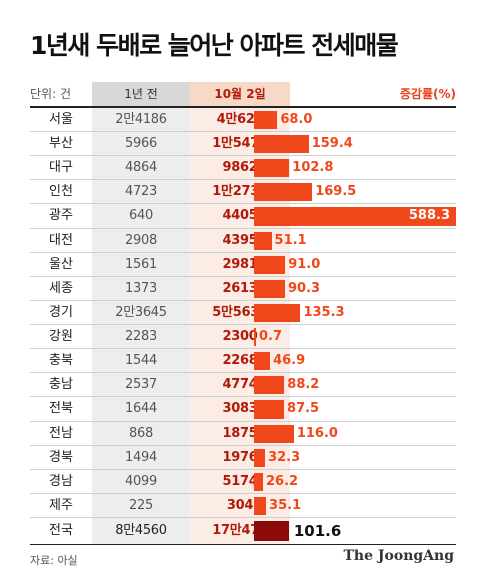  Describe the element at coordinates (141, 530) in the screenshot. I see `total-prev-count: 8만4560` at that location.